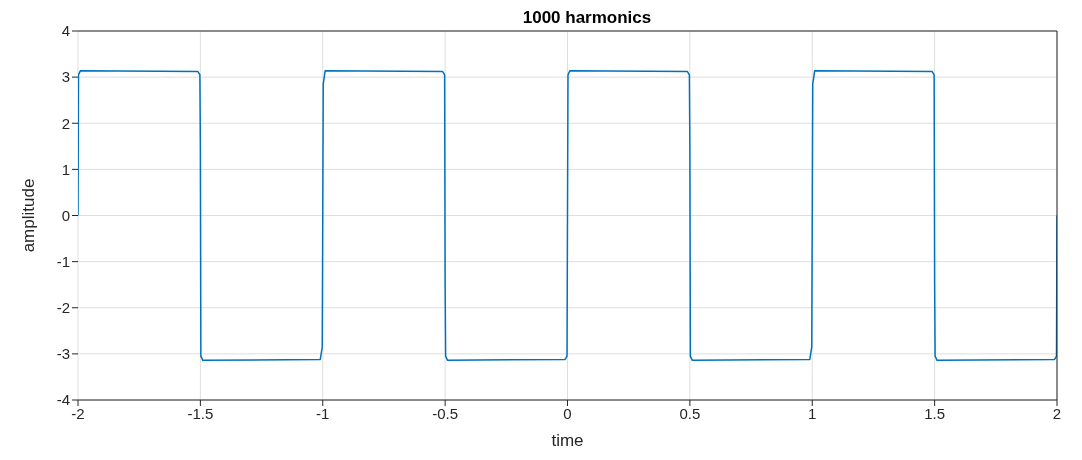  What do you see at coordinates (445, 413) in the screenshot?
I see `x-tick-label: -0.5` at bounding box center [445, 413].